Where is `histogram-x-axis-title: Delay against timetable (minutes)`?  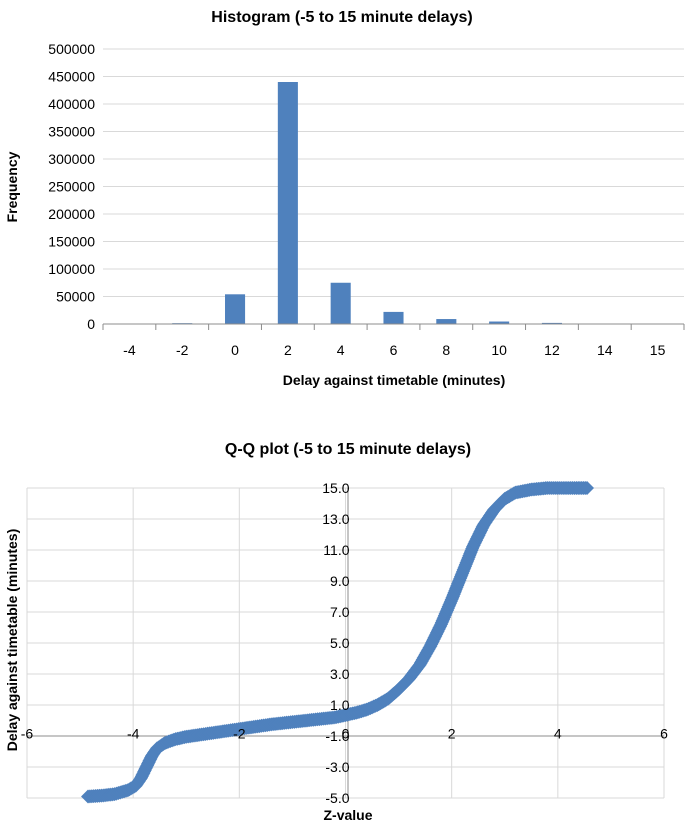
histogram-x-axis-title: Delay against timetable (minutes) is located at coordinates (394, 380).